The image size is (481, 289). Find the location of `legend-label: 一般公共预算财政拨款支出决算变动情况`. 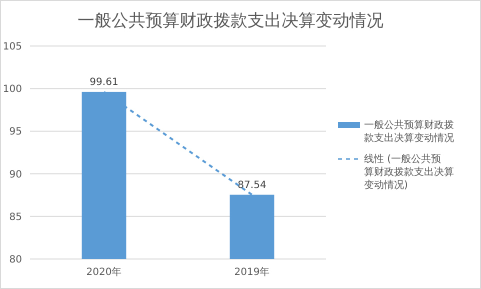

legend-label: 一般公共预算财政拨款支出决算变动情况 is located at coordinates (409, 131).